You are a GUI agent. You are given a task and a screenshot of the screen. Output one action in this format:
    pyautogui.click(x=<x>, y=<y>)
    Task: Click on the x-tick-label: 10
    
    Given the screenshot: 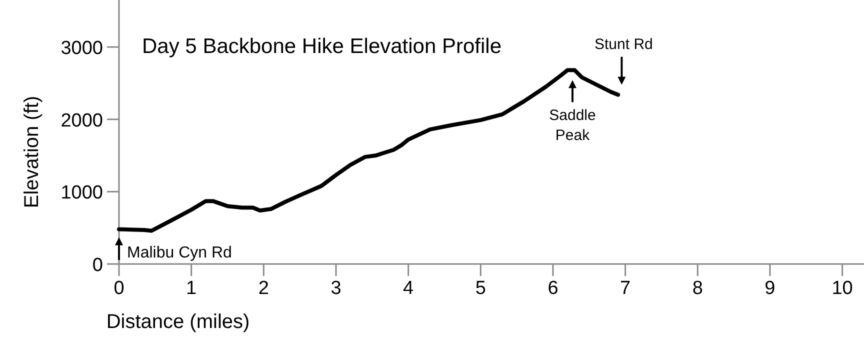 What is the action you would take?
    pyautogui.click(x=842, y=288)
    